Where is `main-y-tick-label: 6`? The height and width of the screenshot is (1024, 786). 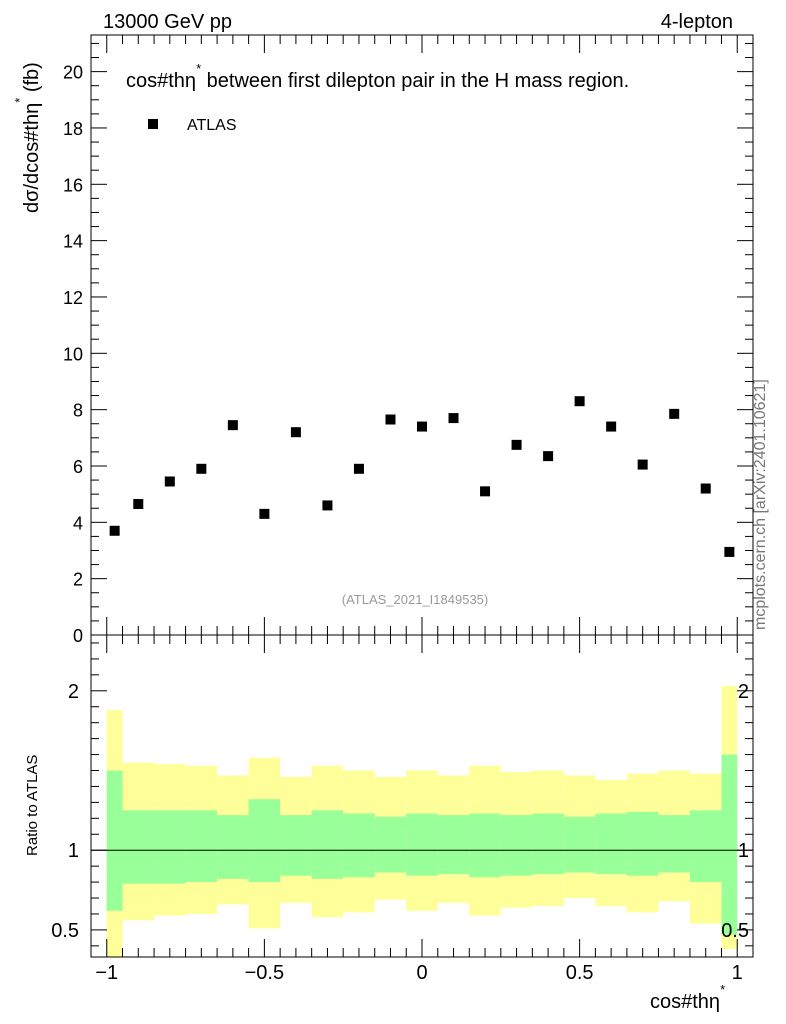
main-y-tick-label: 6 is located at coordinates (78, 467).